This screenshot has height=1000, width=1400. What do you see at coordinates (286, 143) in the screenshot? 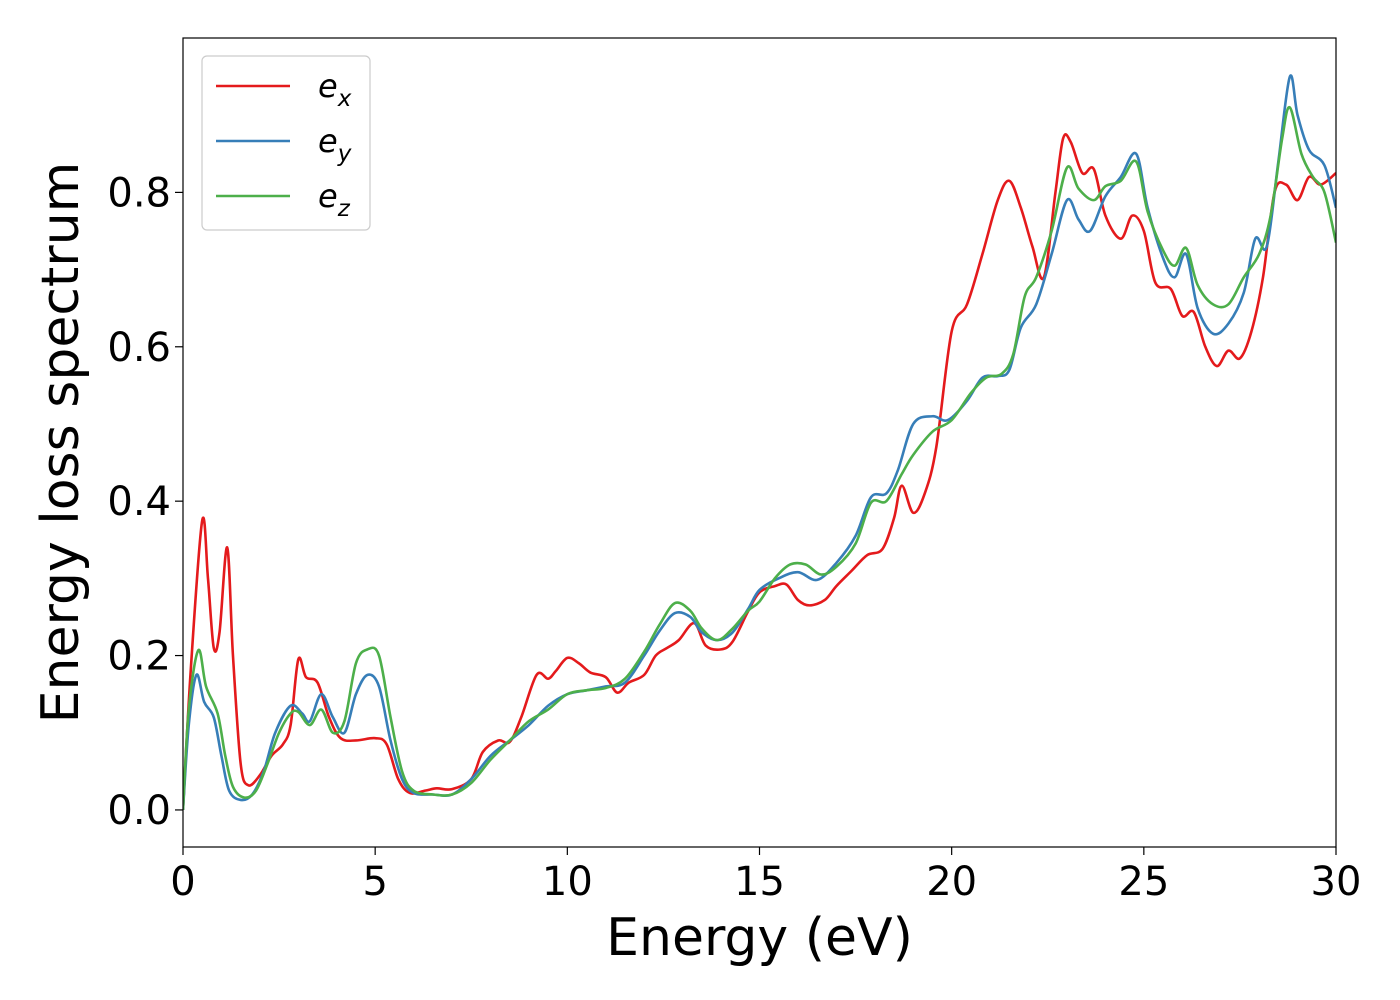
I see `legend-box` at bounding box center [286, 143].